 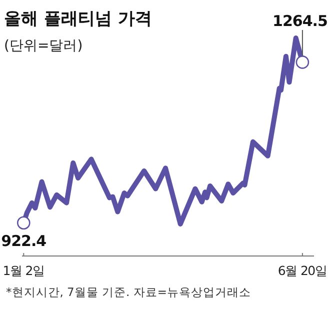 I want to click on x-tick-label: 1월 2일, so click(x=23, y=270).